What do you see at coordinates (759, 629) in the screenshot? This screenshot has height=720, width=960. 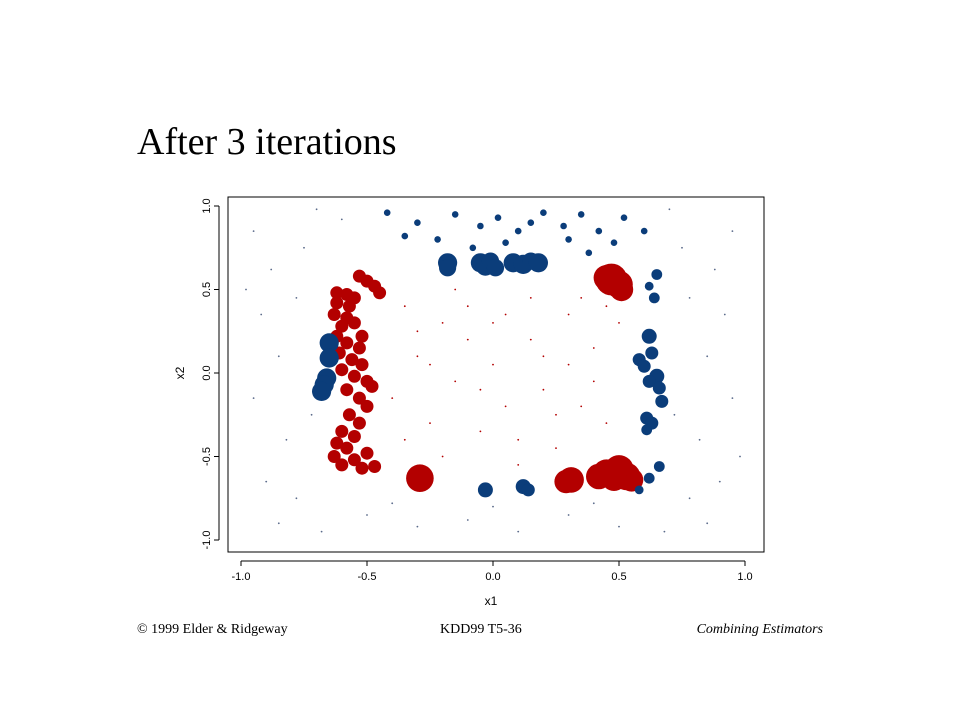 I see `footer-topic: Combining Estimators` at bounding box center [759, 629].